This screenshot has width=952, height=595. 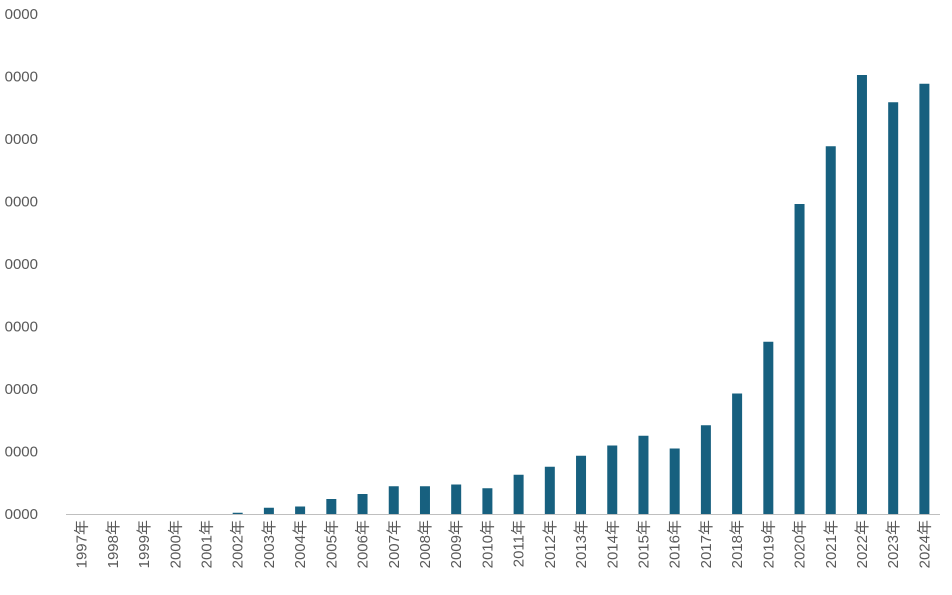 I want to click on x-tick-label: 2000年, so click(x=175, y=544).